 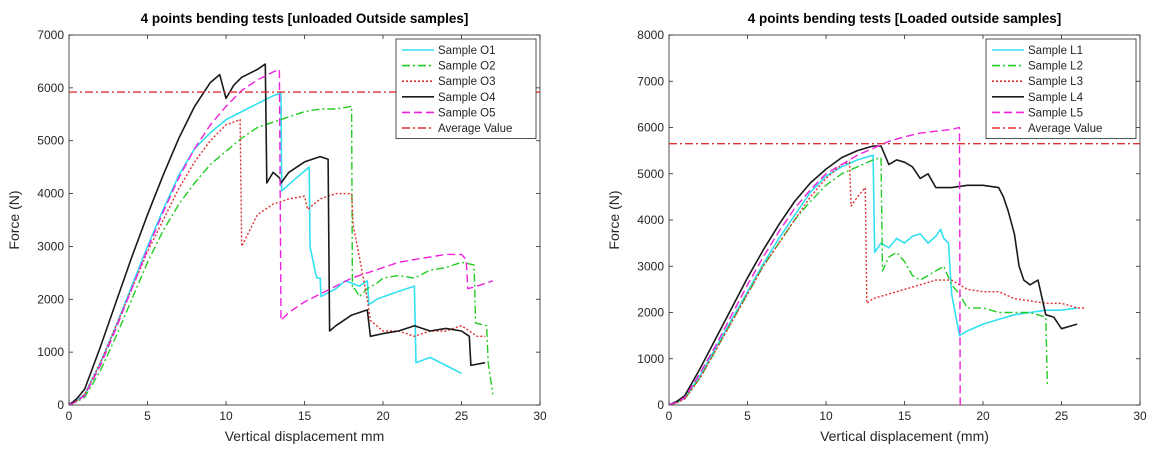 What do you see at coordinates (467, 51) in the screenshot?
I see `legend-label: Sample O1` at bounding box center [467, 51].